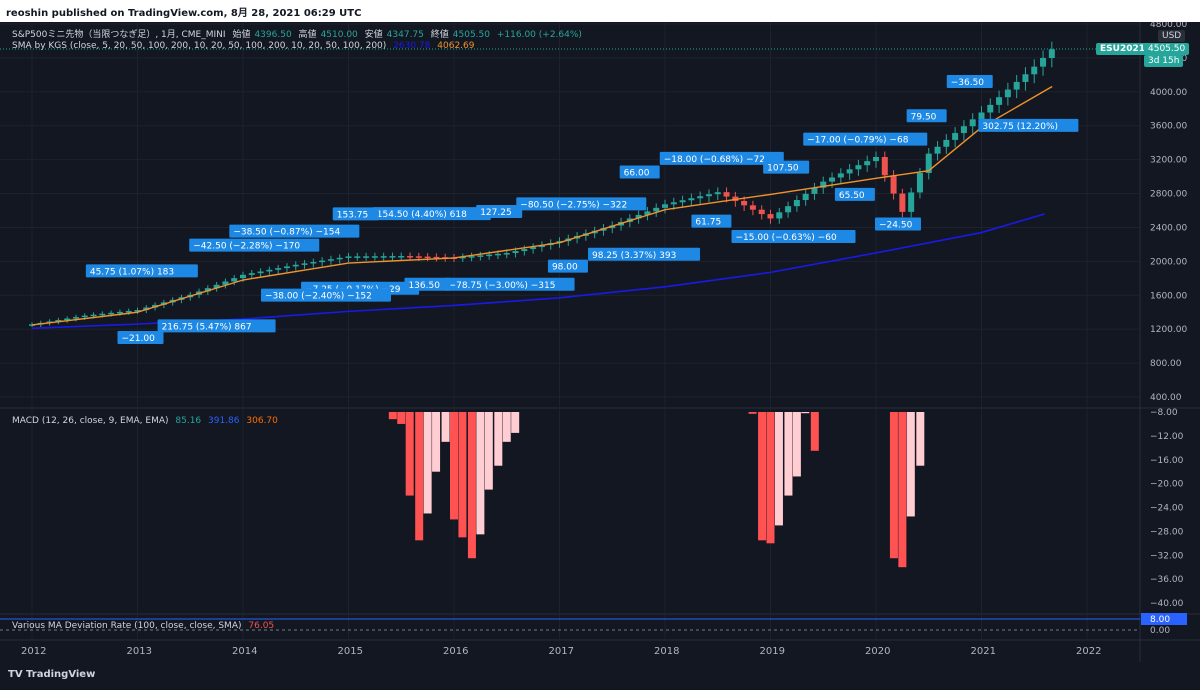  Describe the element at coordinates (241, 35) in the screenshot. I see `open-label: 始値` at that location.